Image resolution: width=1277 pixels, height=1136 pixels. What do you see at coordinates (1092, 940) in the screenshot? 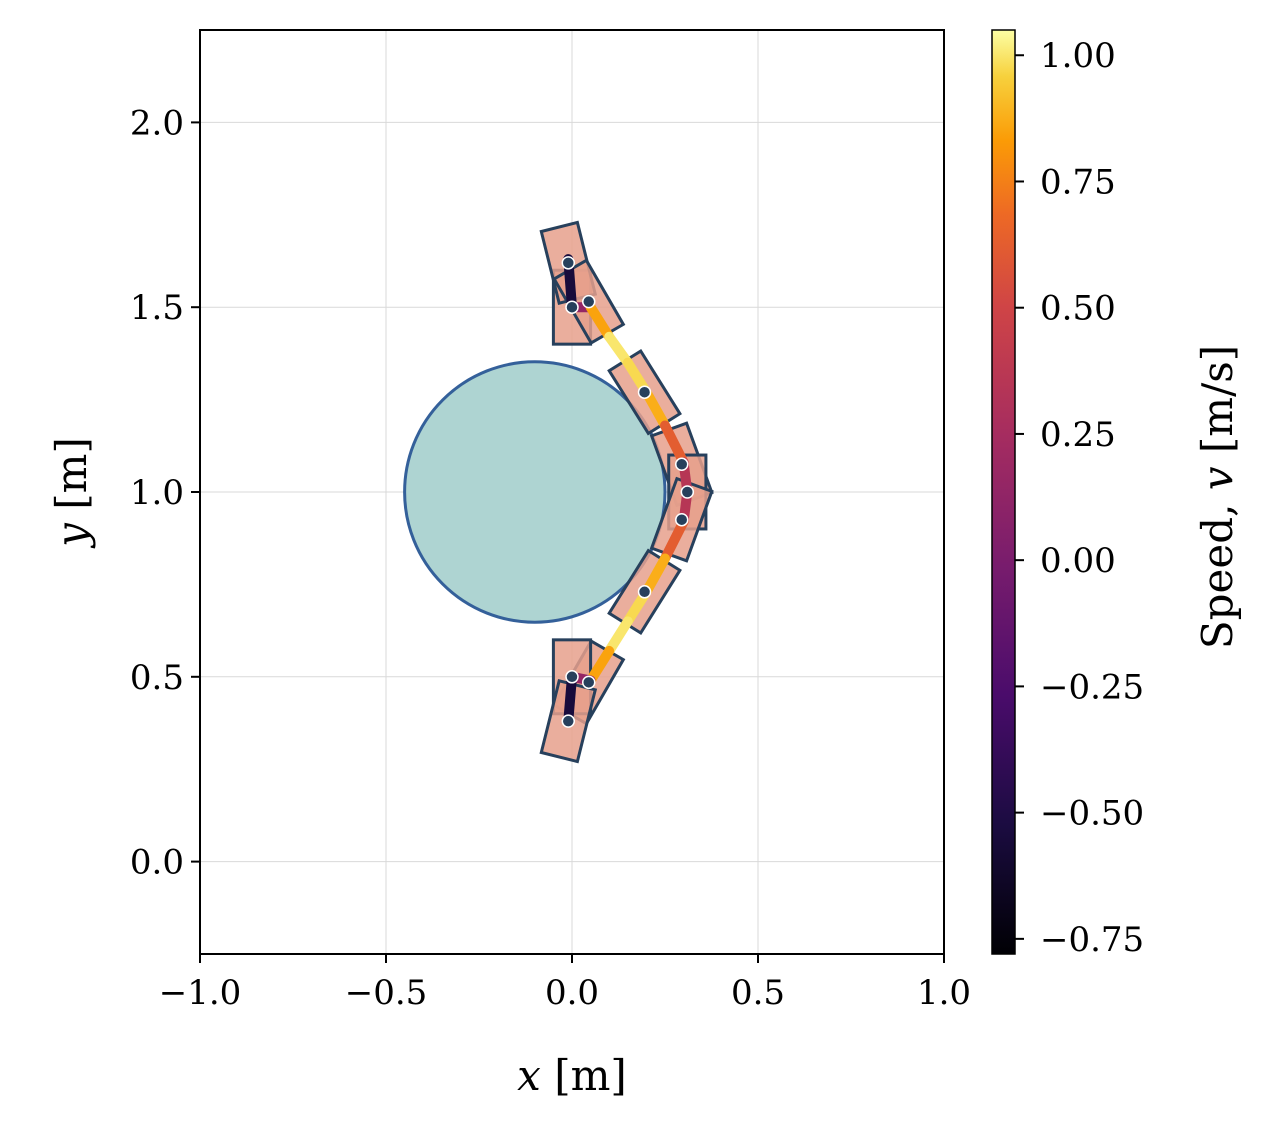
I see `colorbar-tick-label: −0.75` at bounding box center [1092, 940].